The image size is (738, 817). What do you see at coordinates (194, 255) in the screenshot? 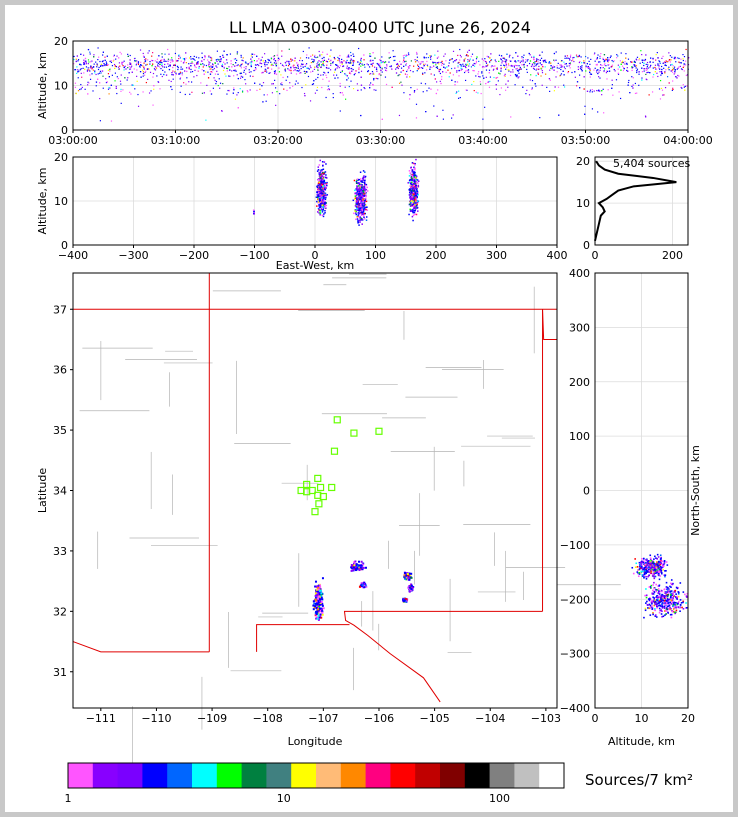
I see `ew-tick-label: −200` at bounding box center [194, 255].